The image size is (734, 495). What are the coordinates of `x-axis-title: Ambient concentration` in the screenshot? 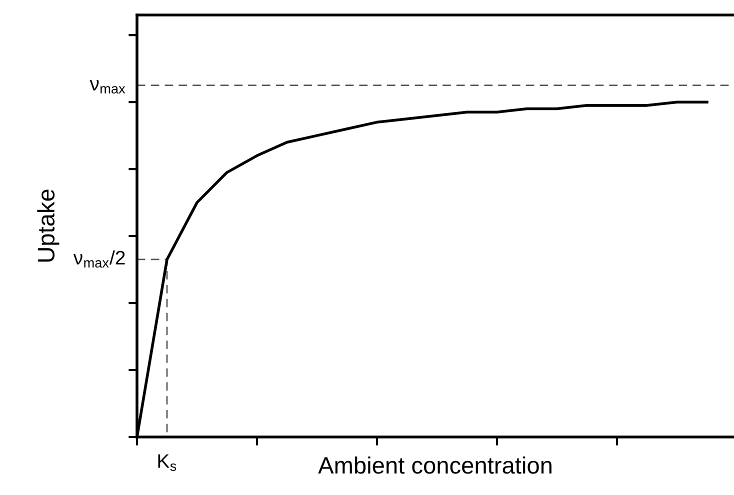 It's located at (435, 465).